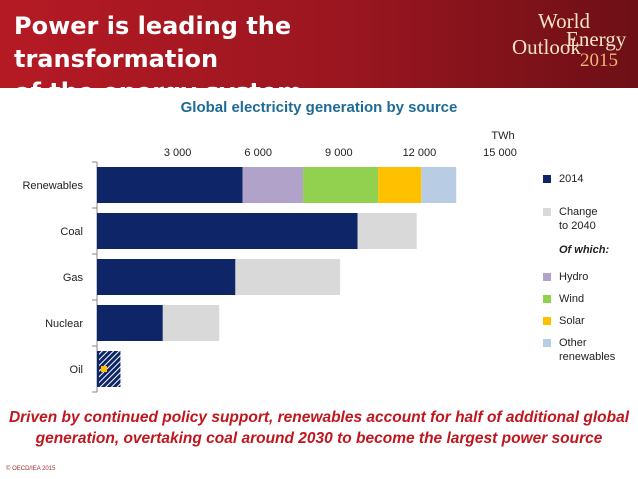 This screenshot has height=479, width=638. What do you see at coordinates (564, 21) in the screenshot?
I see `logo-world: World` at bounding box center [564, 21].